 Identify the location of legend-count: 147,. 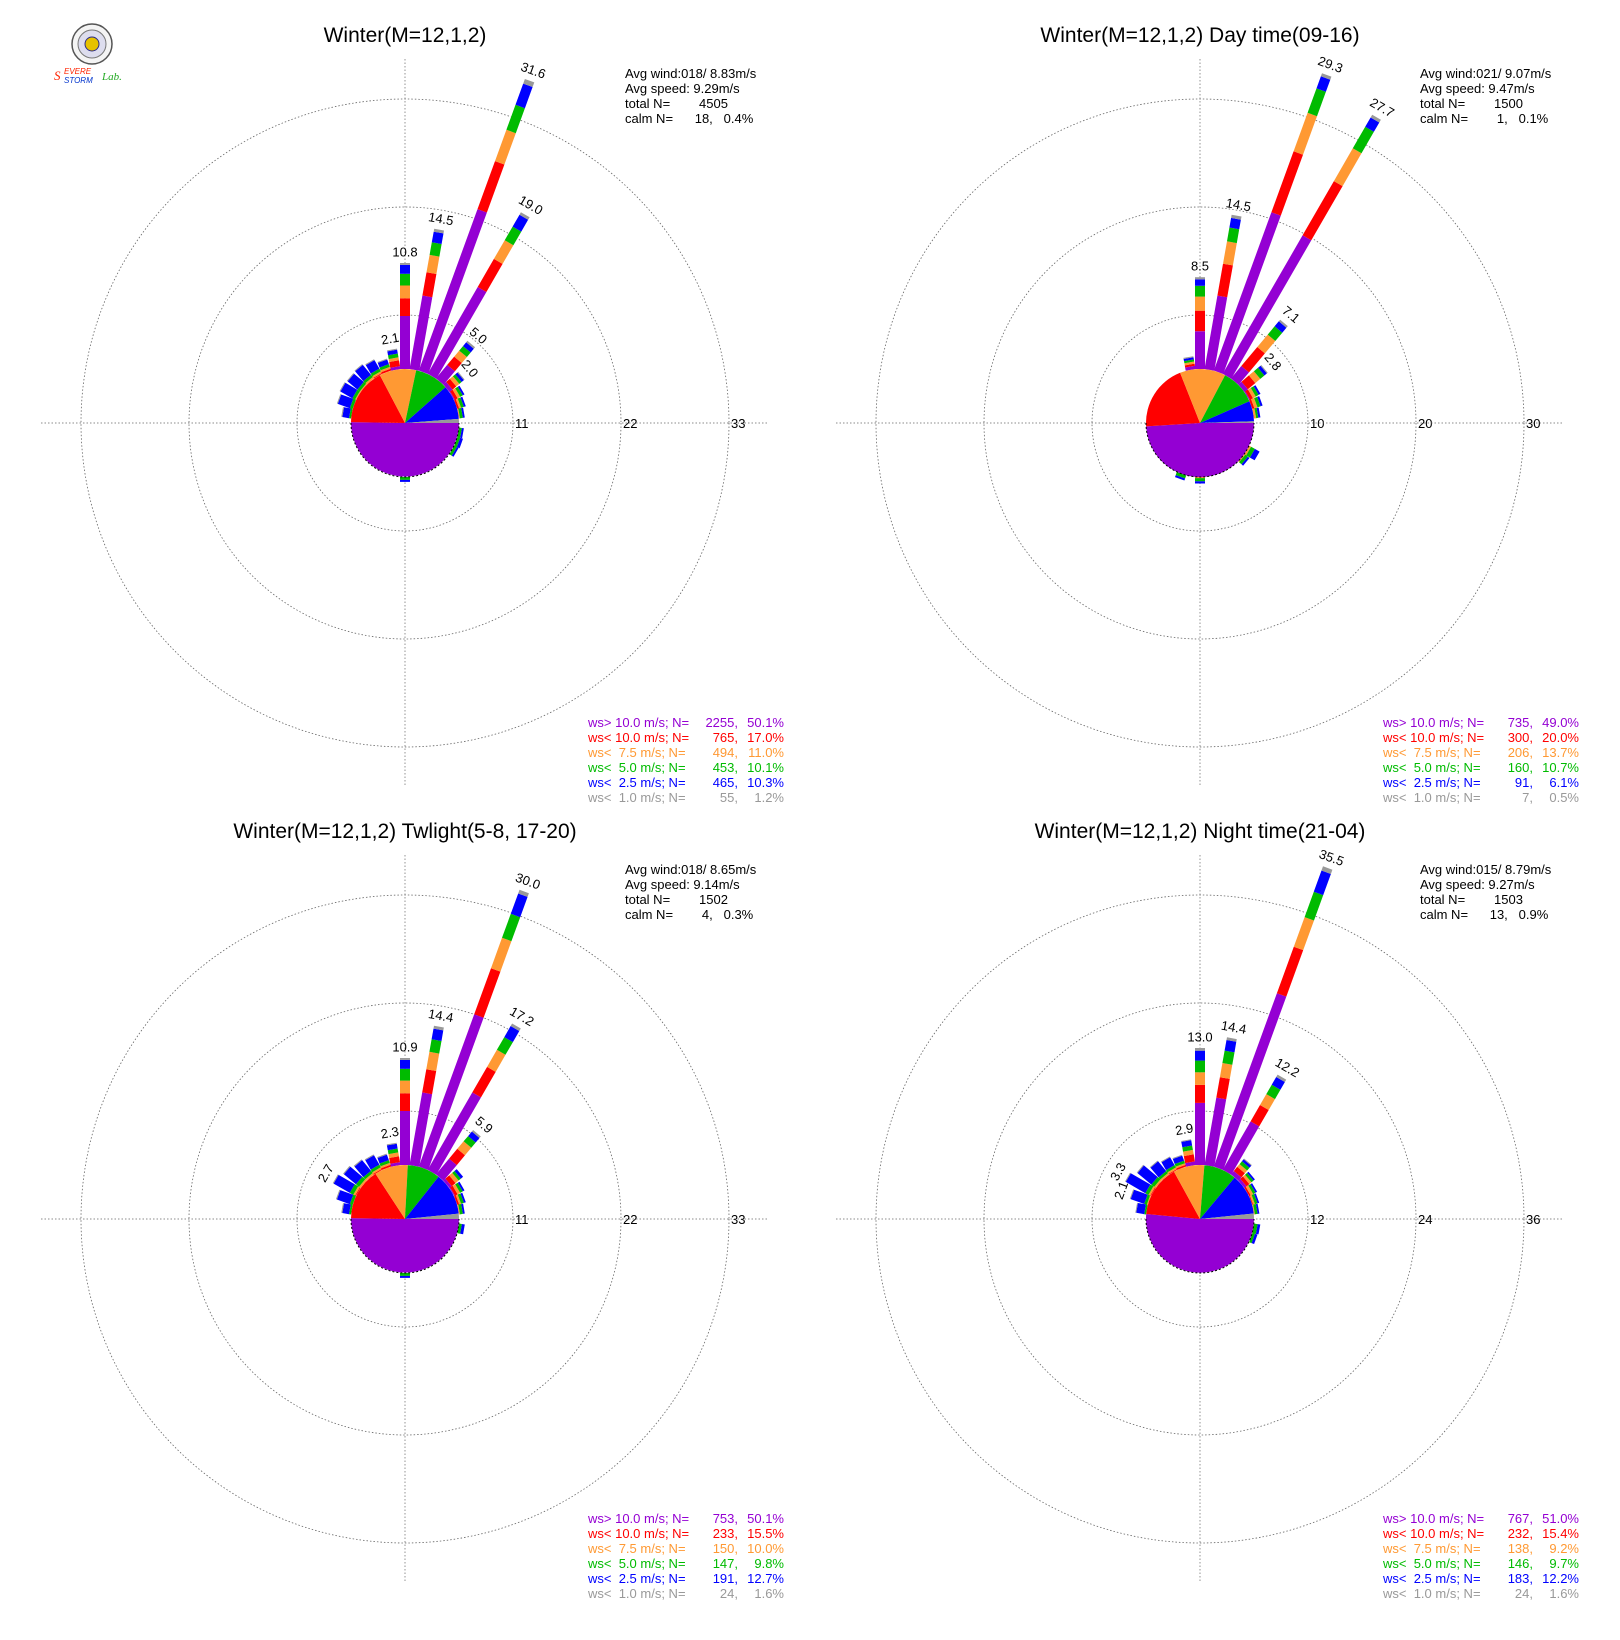
(725, 1563).